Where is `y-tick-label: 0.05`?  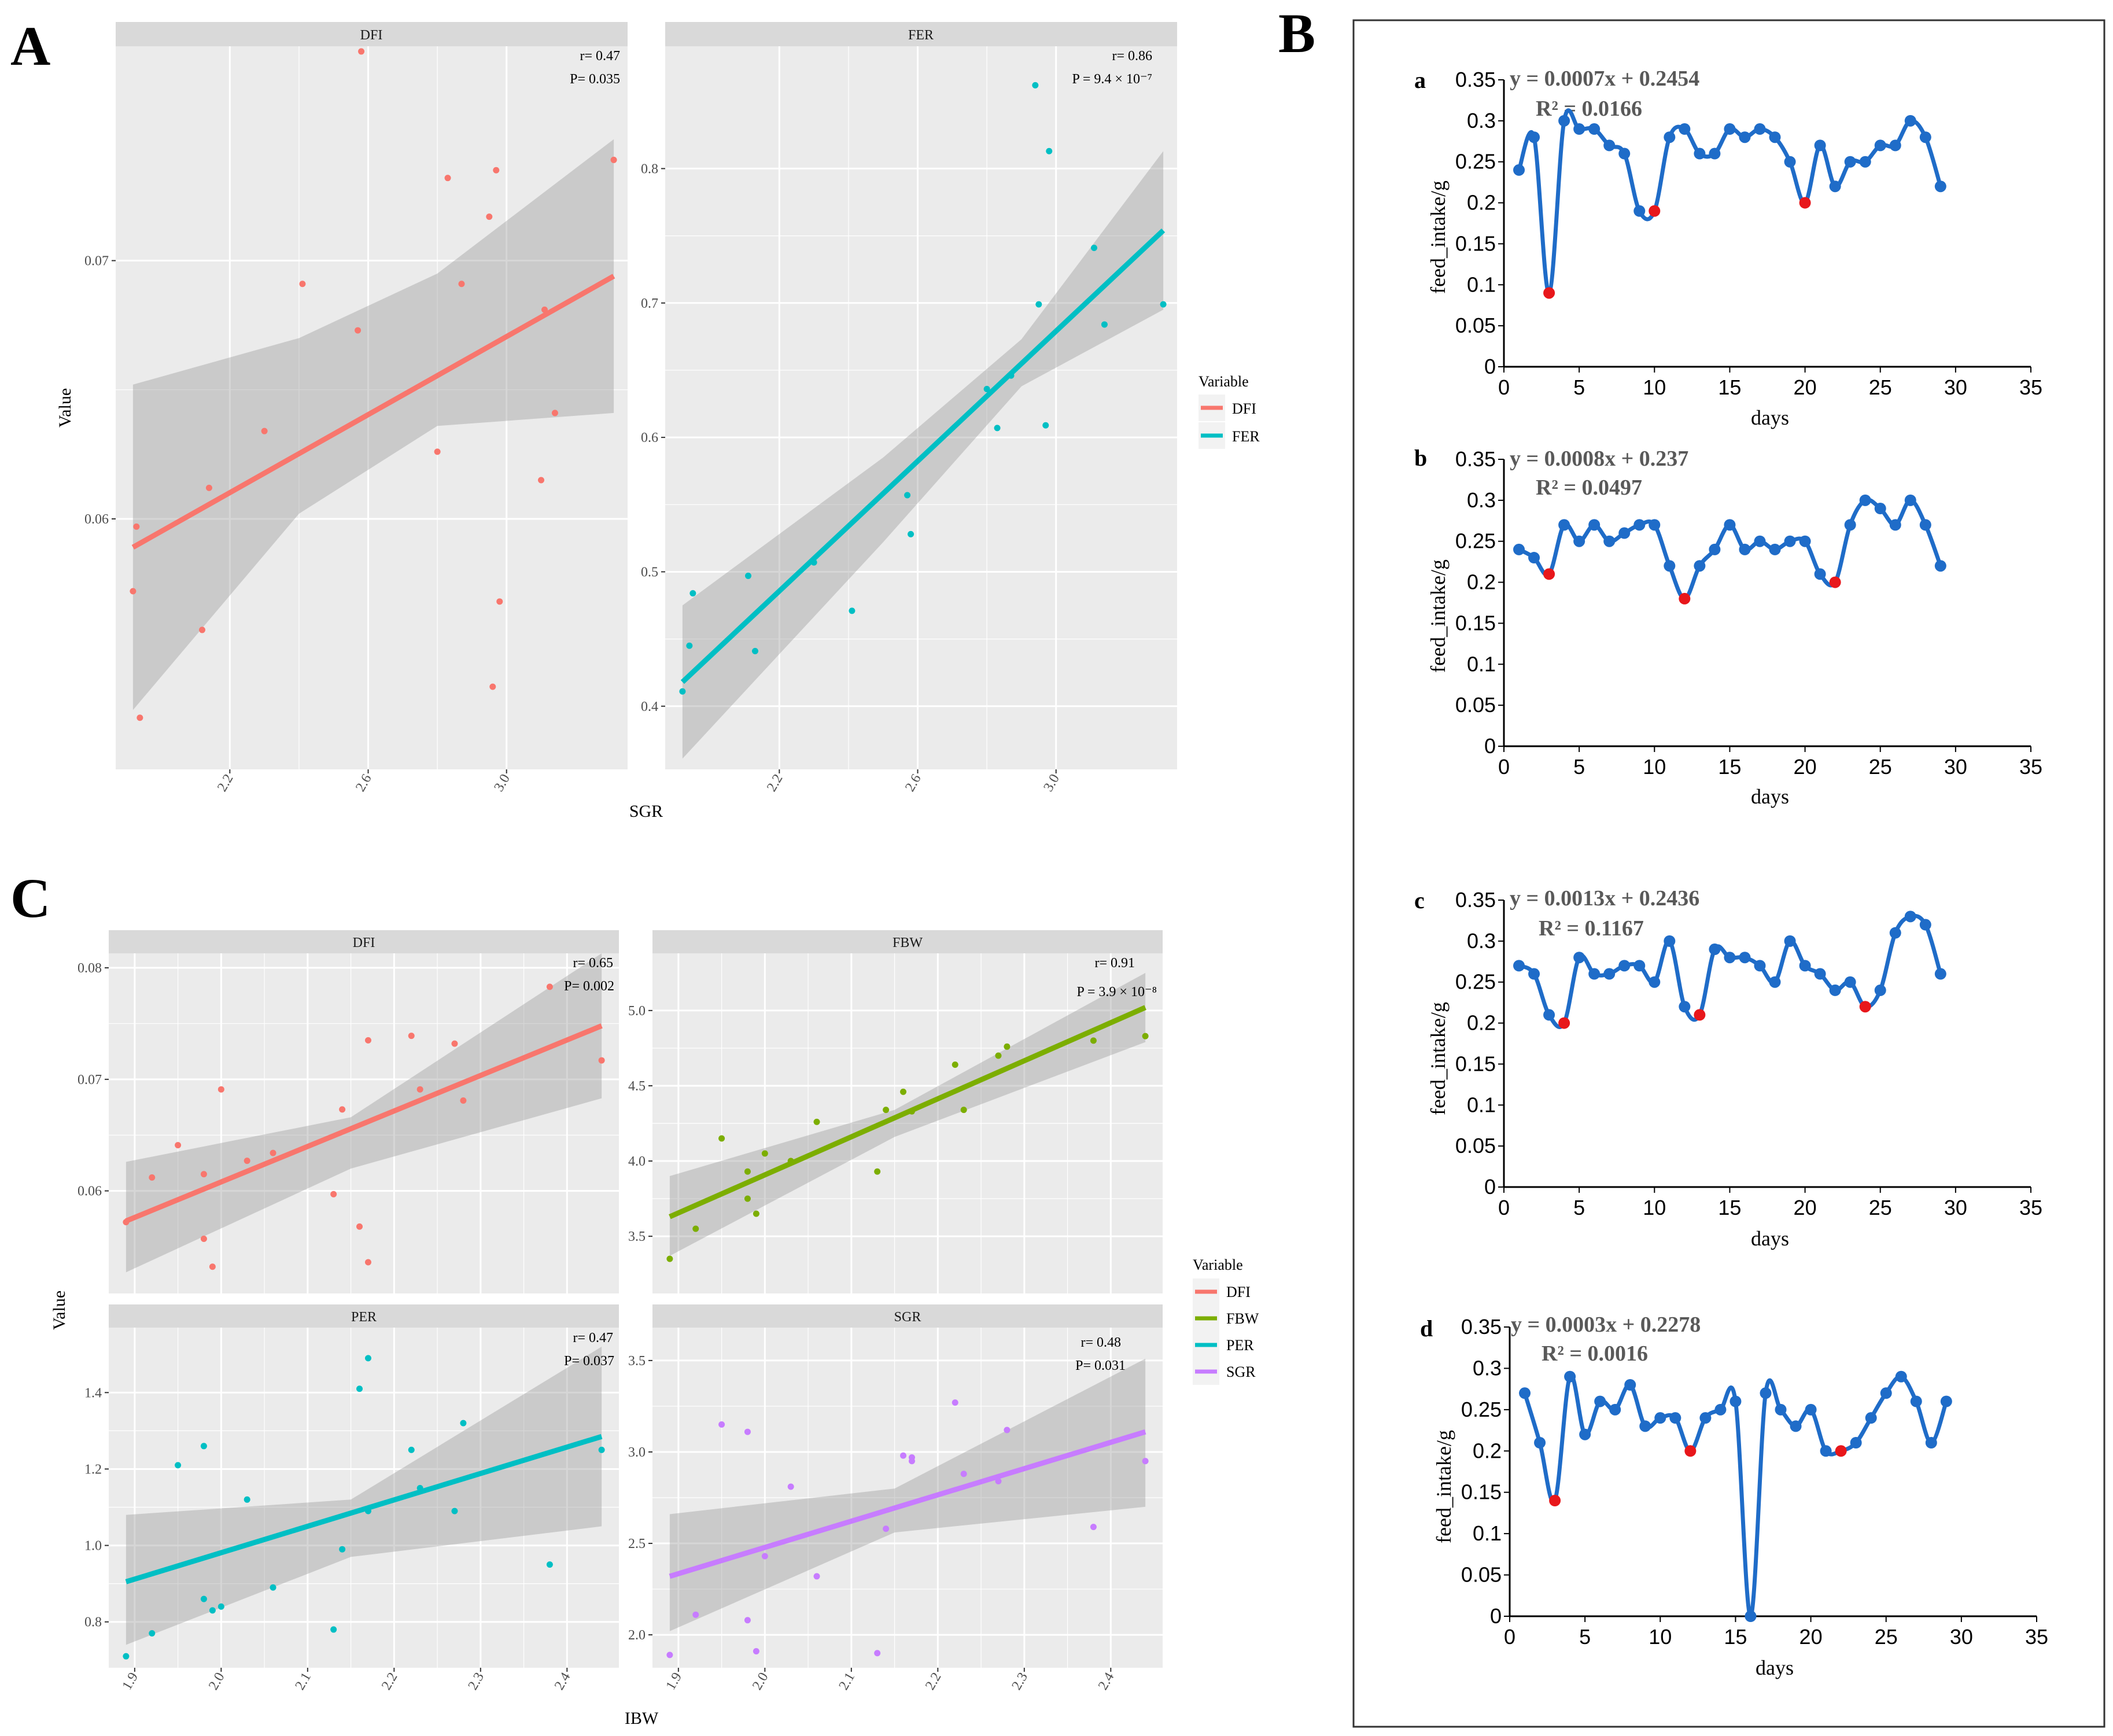 y-tick-label: 0.05 is located at coordinates (1482, 1575).